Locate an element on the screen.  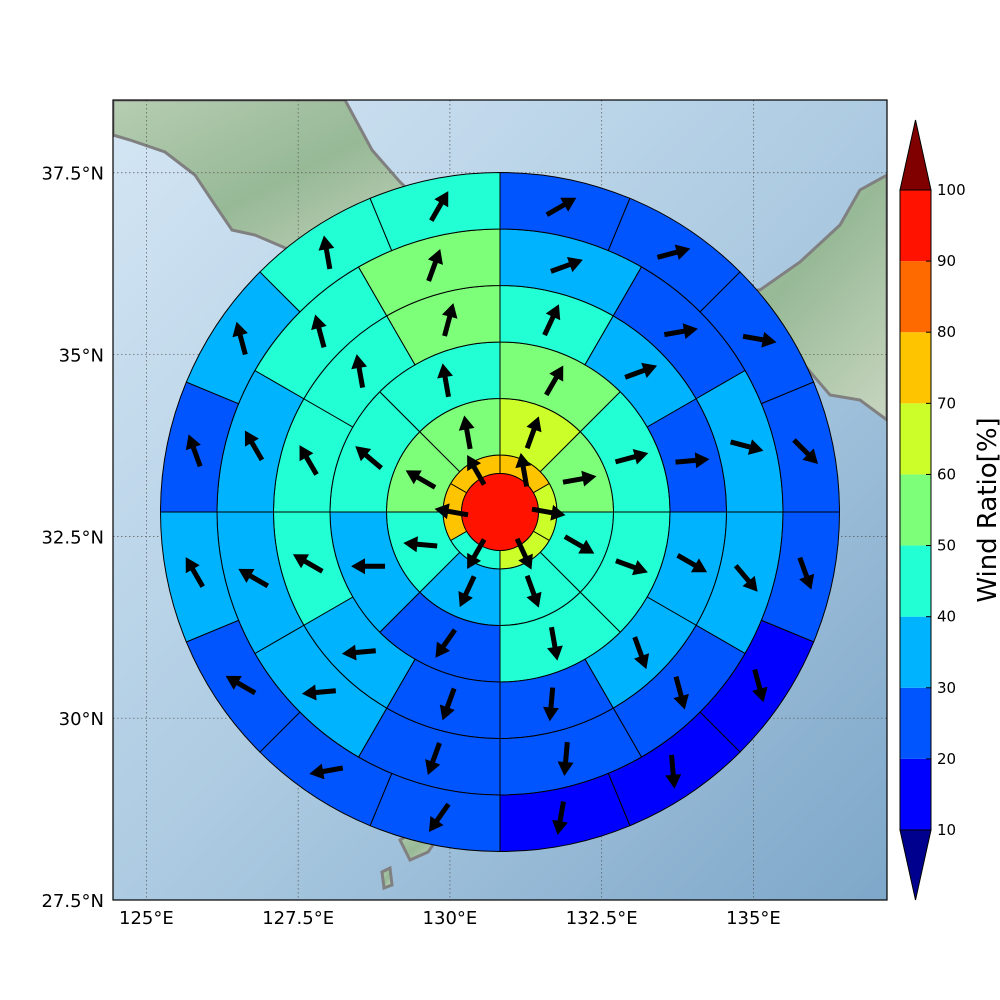
latitude-tick-label: 35°N is located at coordinates (81, 356).